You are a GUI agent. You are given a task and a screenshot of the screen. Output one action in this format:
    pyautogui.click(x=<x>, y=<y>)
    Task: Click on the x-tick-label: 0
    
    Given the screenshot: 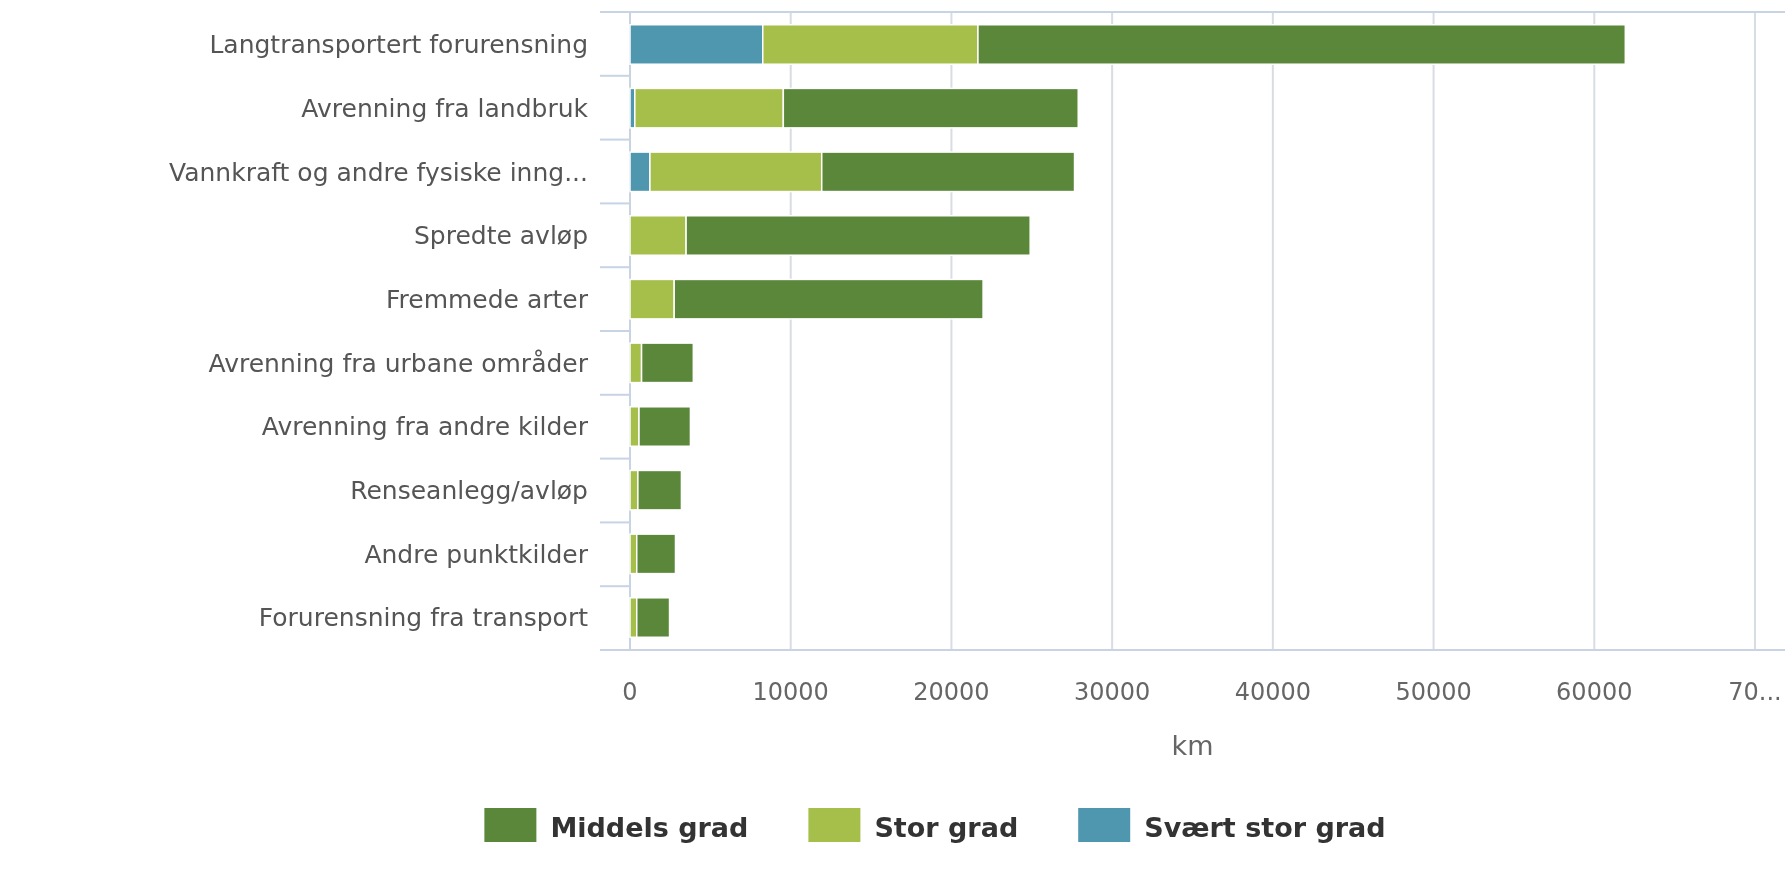 What is the action you would take?
    pyautogui.click(x=630, y=692)
    